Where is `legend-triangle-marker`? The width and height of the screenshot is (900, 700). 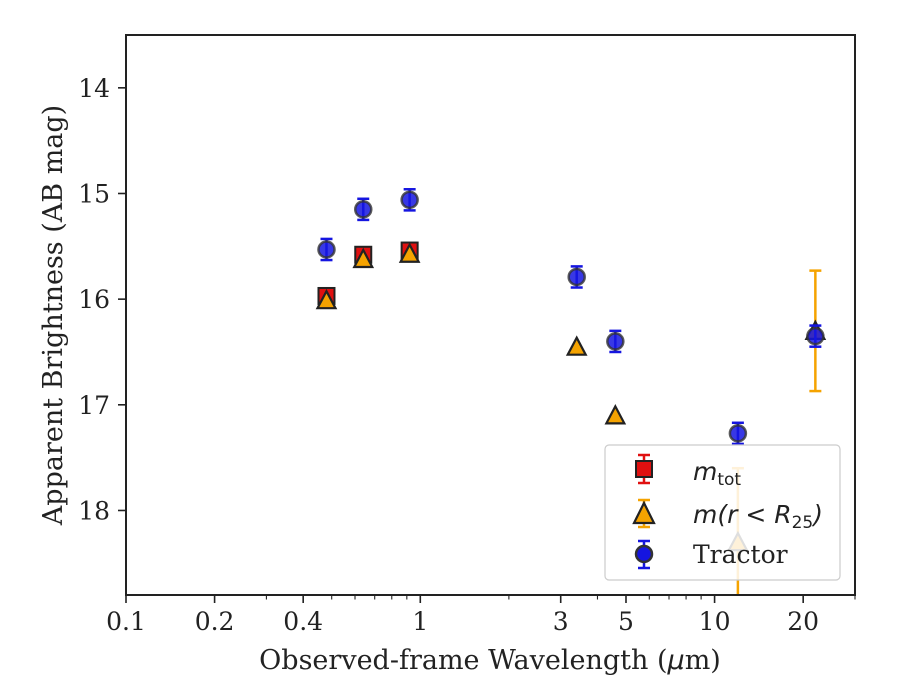
legend-triangle-marker is located at coordinates (644, 512).